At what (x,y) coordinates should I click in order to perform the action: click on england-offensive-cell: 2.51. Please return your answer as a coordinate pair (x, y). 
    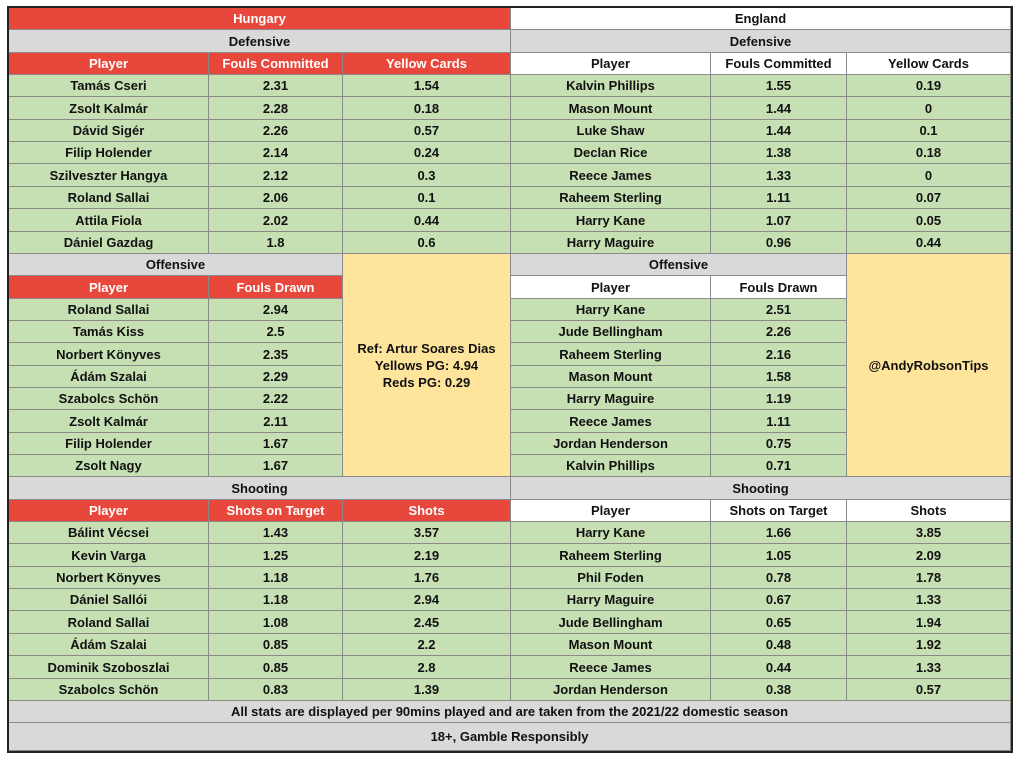
    Looking at the image, I should click on (779, 310).